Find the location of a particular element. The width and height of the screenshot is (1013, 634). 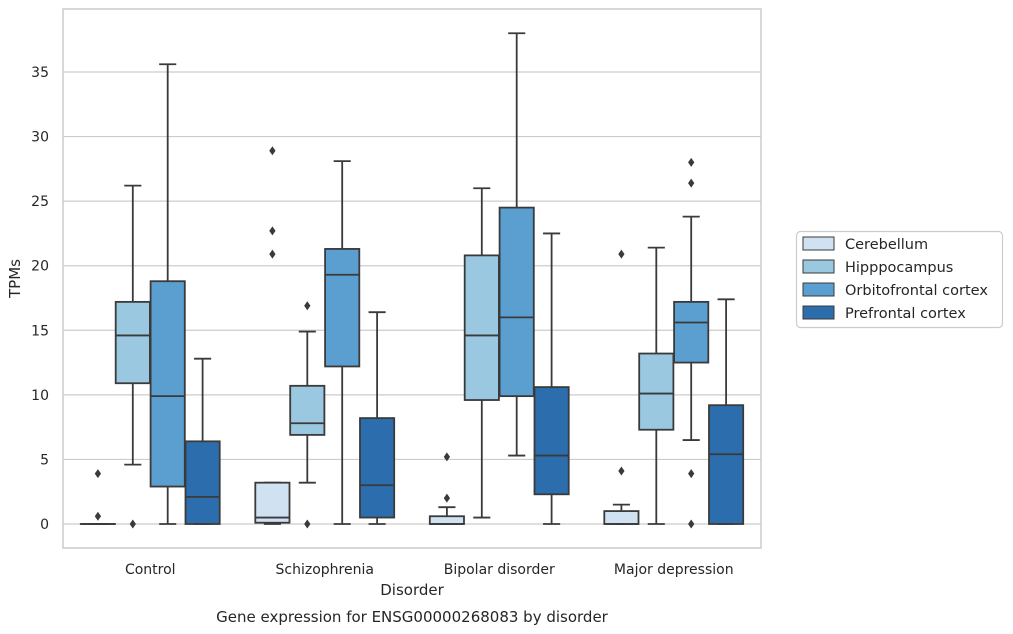

box-bipolar-disorder-orbitofrontal-cortex is located at coordinates (516, 244).